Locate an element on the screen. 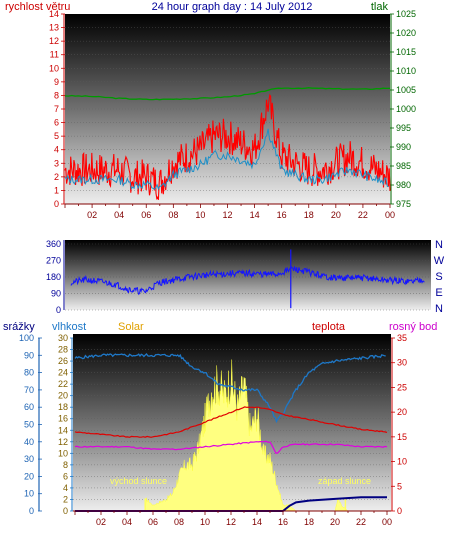 Image resolution: width=464 pixels, height=560 pixels. pressure-tick: 990 is located at coordinates (403, 147).